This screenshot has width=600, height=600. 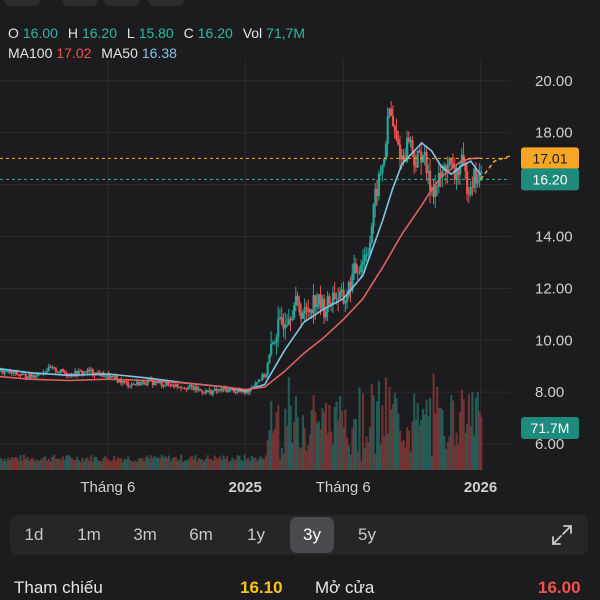 I want to click on current-price-badge: 16.20, so click(x=549, y=179).